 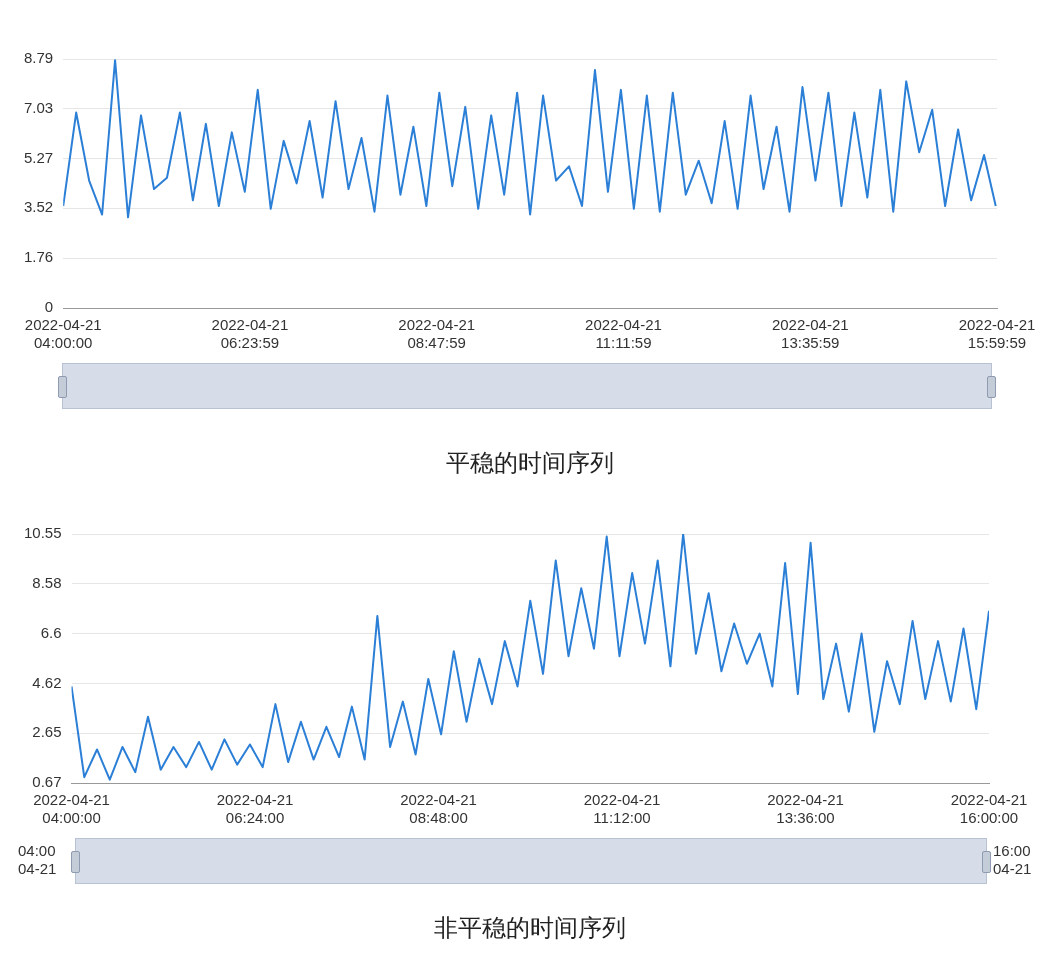 I want to click on x-tick-label: 2022-04-21 13:35:59, so click(x=810, y=334).